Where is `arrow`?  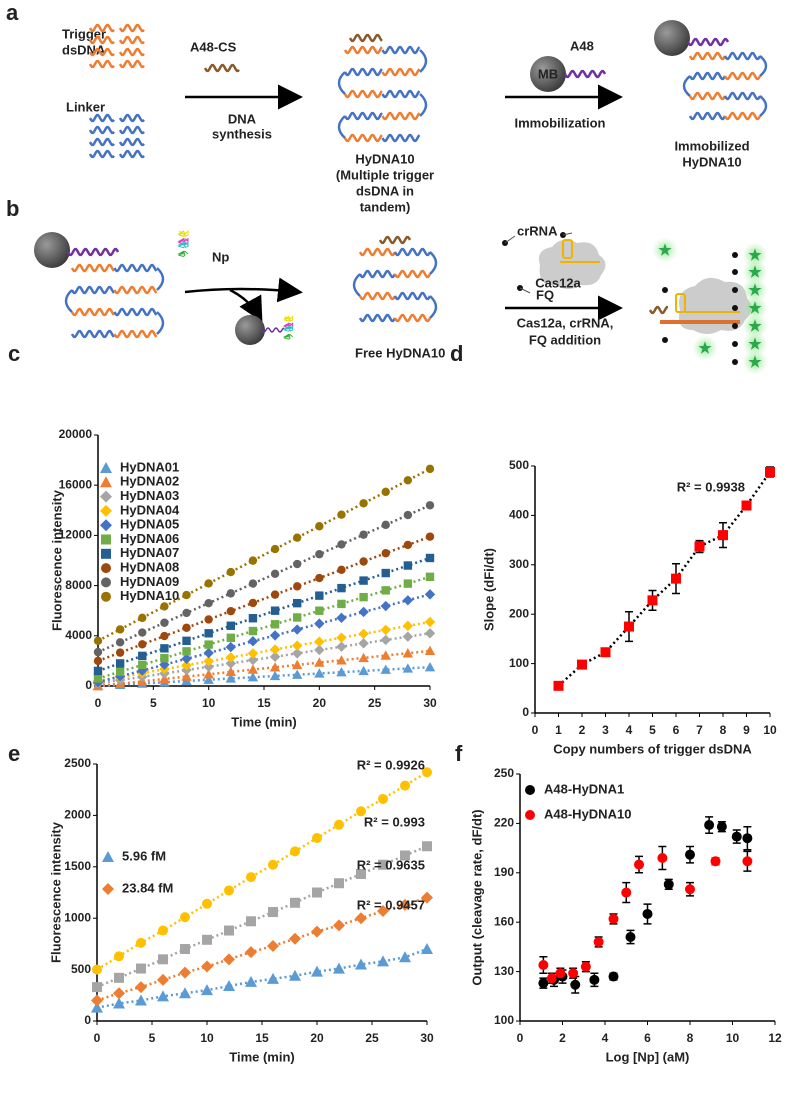 arrow is located at coordinates (243, 290).